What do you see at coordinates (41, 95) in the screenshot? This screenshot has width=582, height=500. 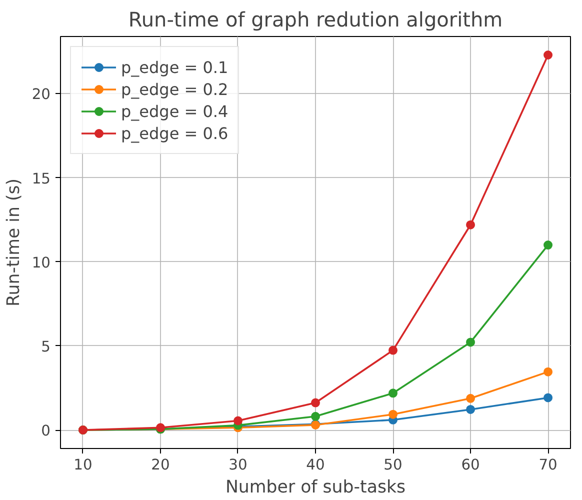 I see `y-tick-label: 20` at bounding box center [41, 95].